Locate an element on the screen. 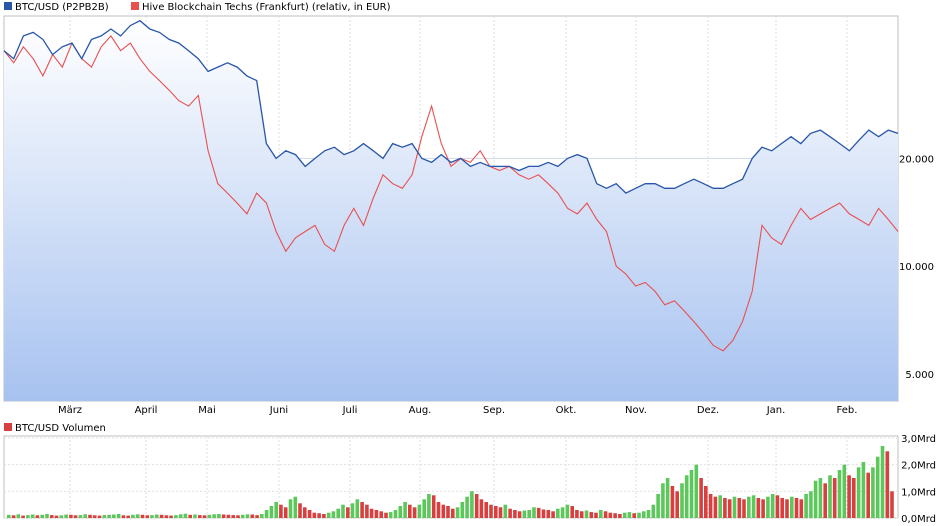 Image resolution: width=940 pixels, height=526 pixels. legend-swatch-btc is located at coordinates (8, 6).